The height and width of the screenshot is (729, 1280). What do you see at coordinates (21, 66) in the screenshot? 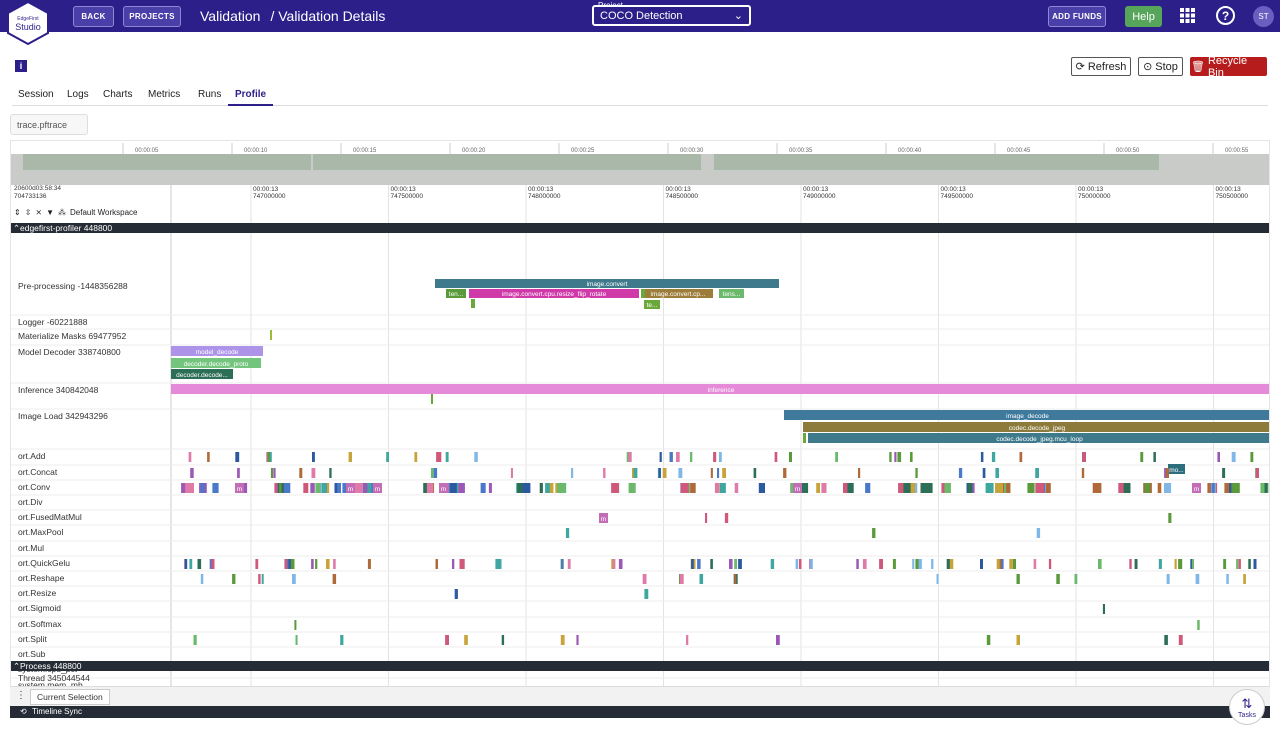
I see `info-icon: i` at bounding box center [21, 66].